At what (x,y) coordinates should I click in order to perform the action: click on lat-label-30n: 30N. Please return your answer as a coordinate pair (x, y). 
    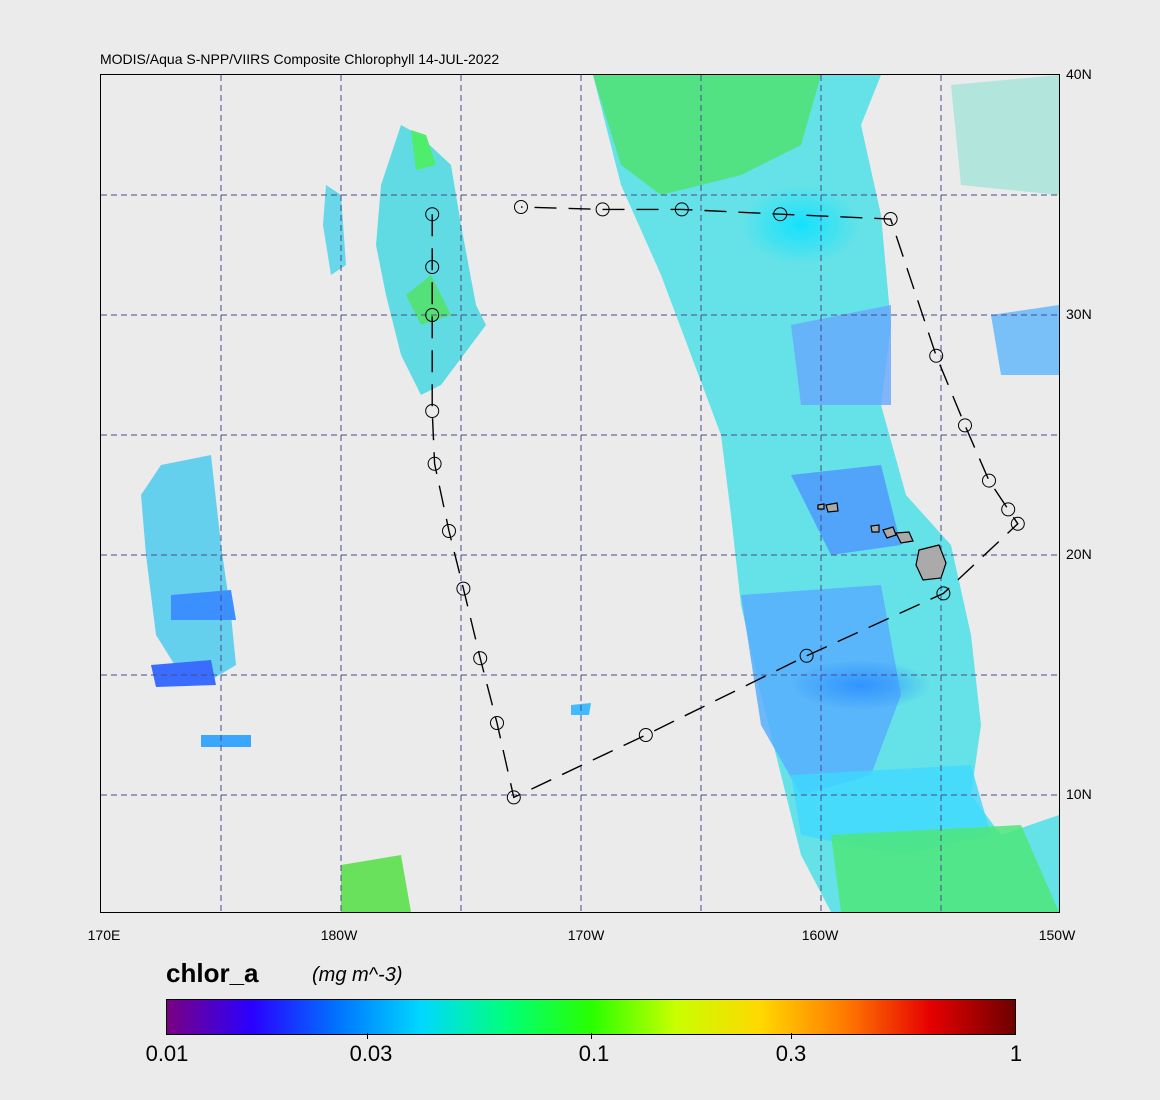
    Looking at the image, I should click on (1079, 314).